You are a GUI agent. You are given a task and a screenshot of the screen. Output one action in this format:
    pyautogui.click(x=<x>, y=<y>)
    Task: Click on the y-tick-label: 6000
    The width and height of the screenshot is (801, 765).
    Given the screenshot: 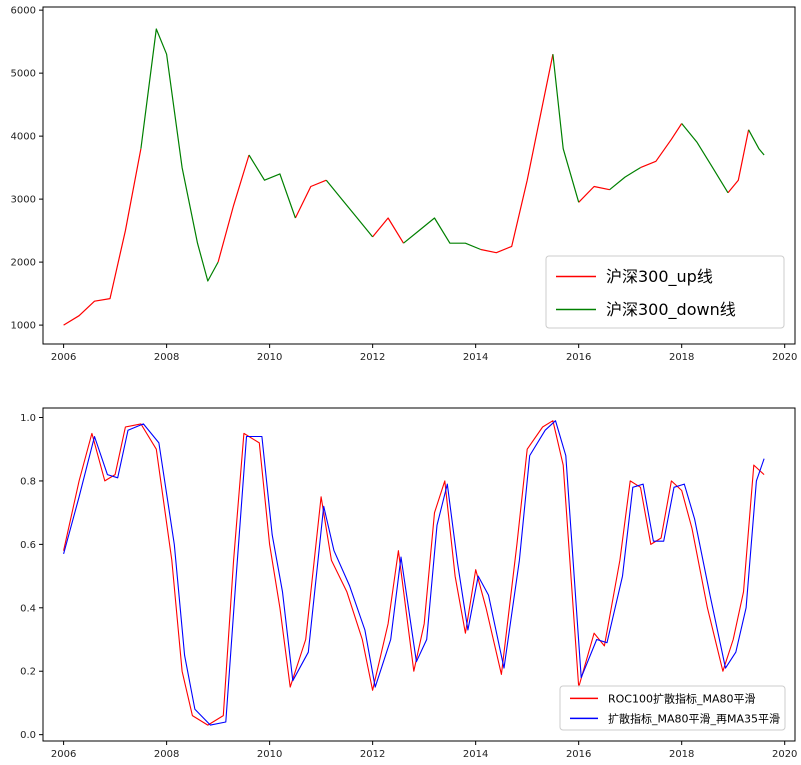 What is the action you would take?
    pyautogui.click(x=23, y=11)
    